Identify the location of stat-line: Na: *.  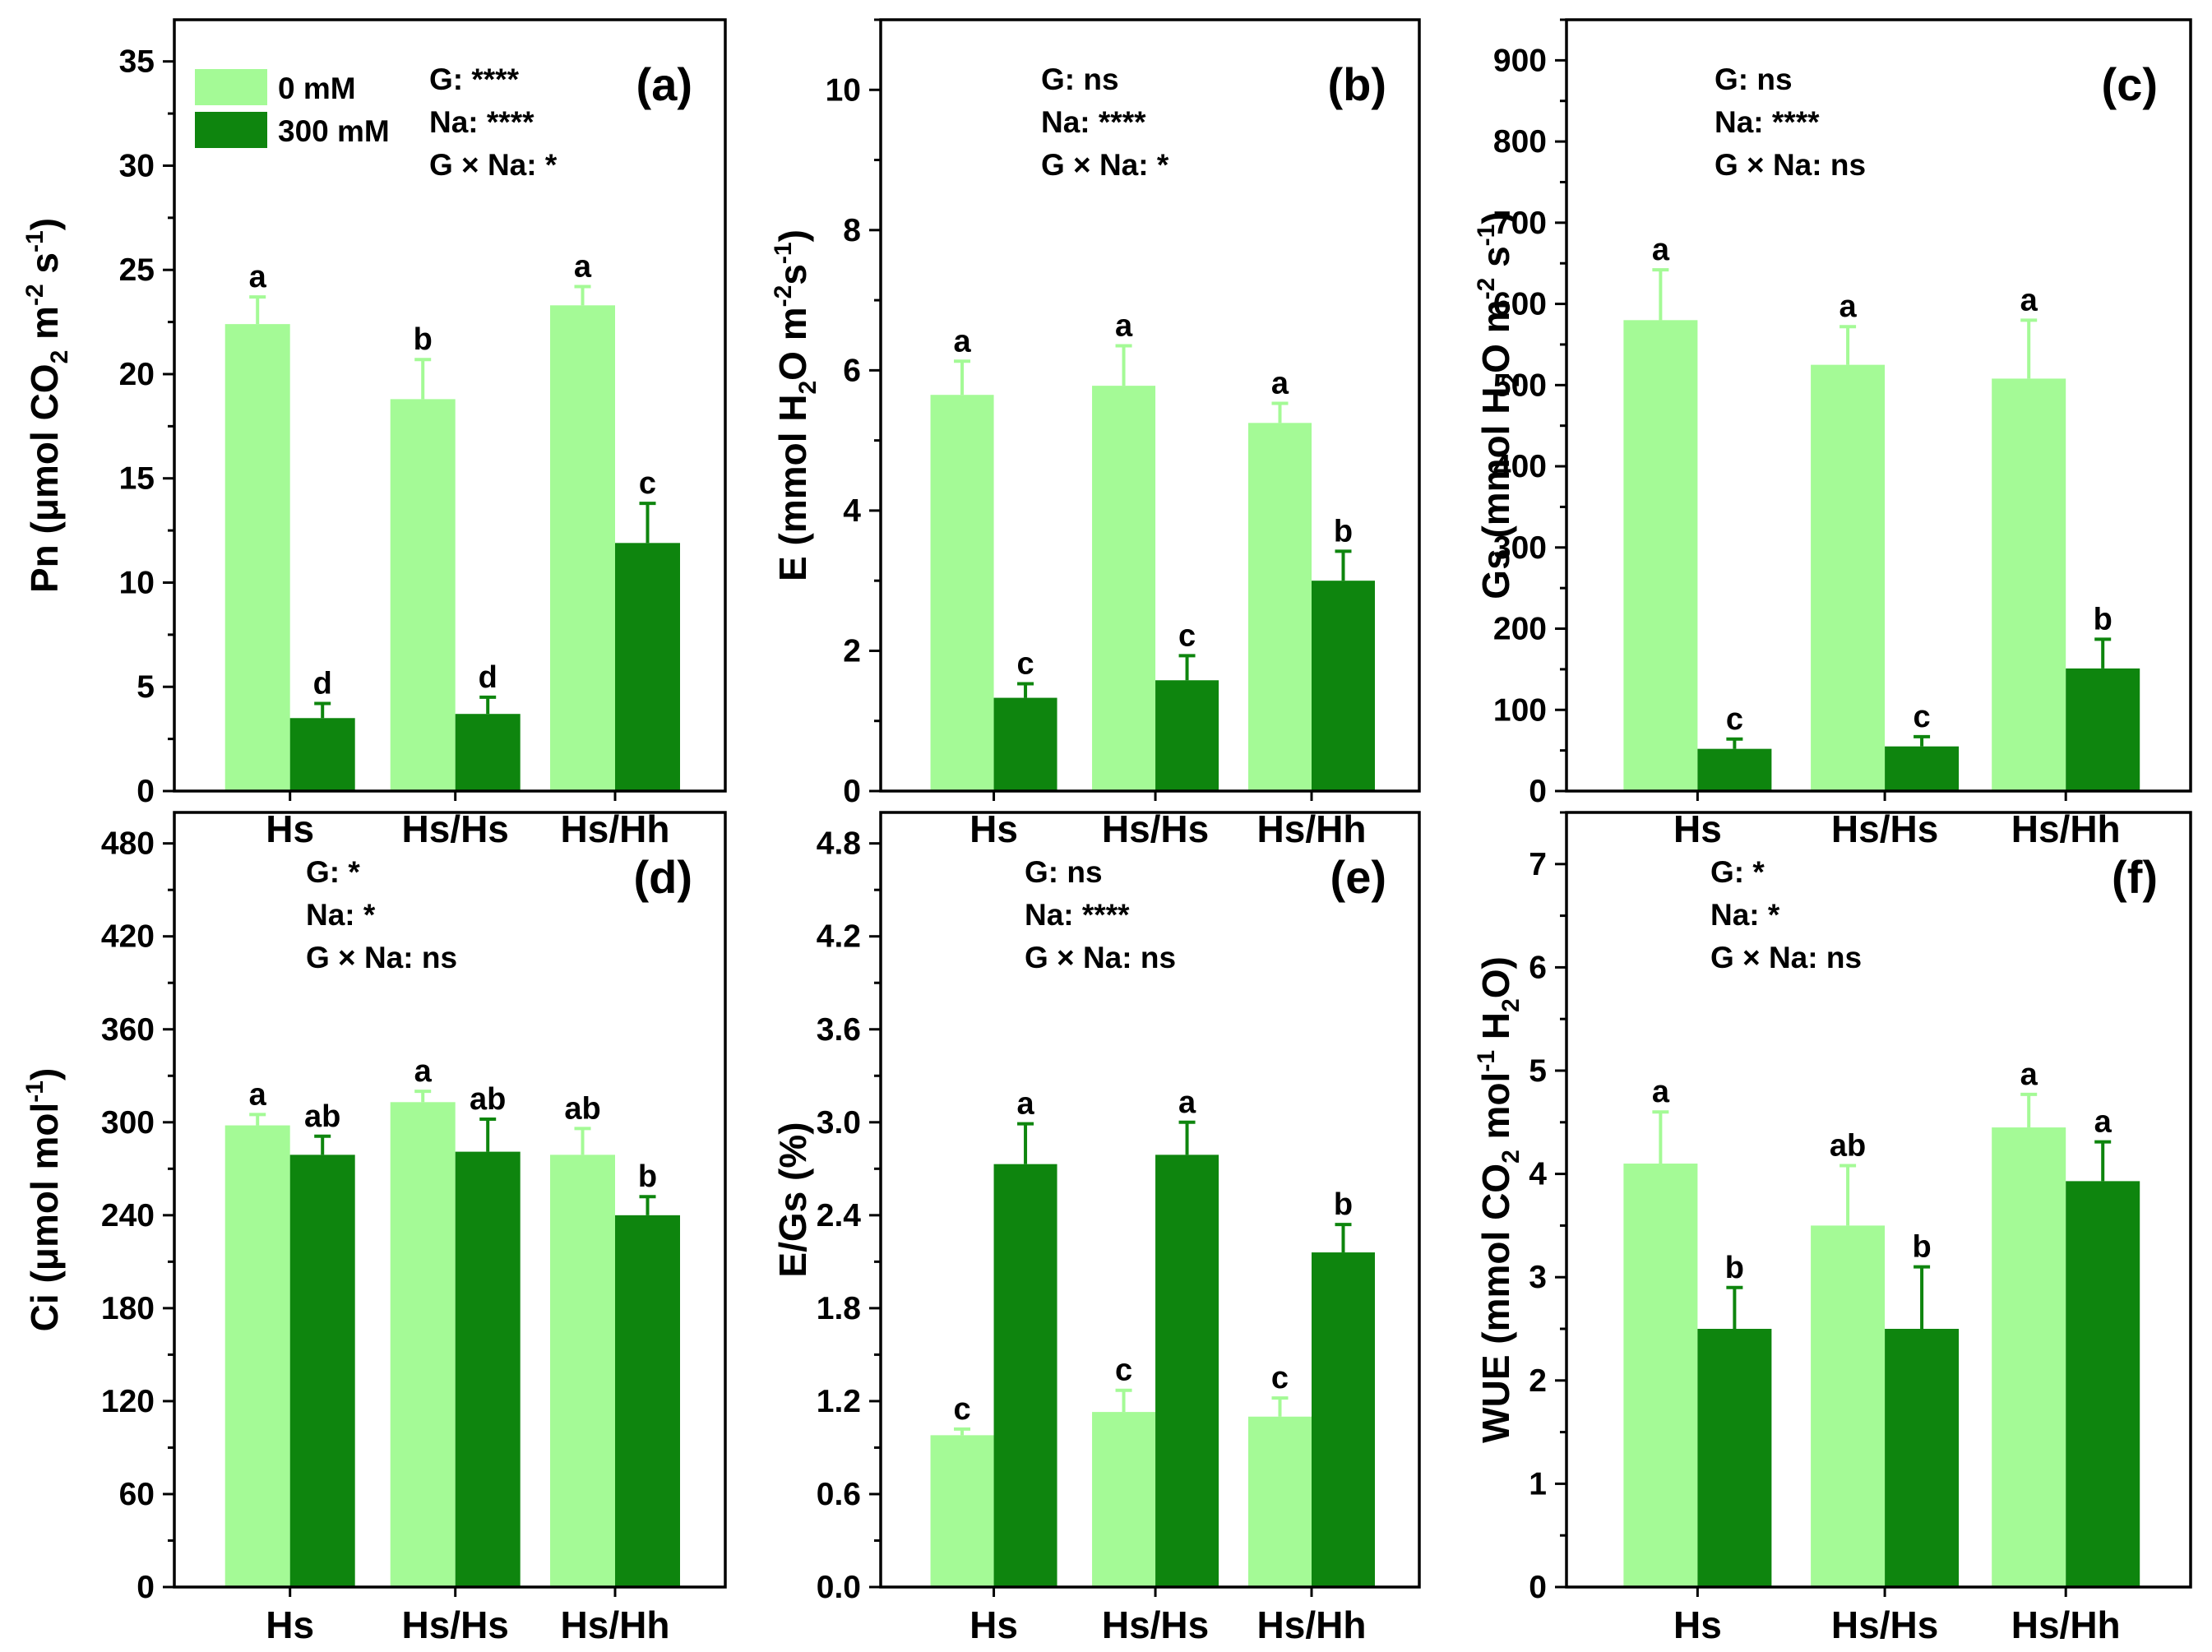
(1745, 915).